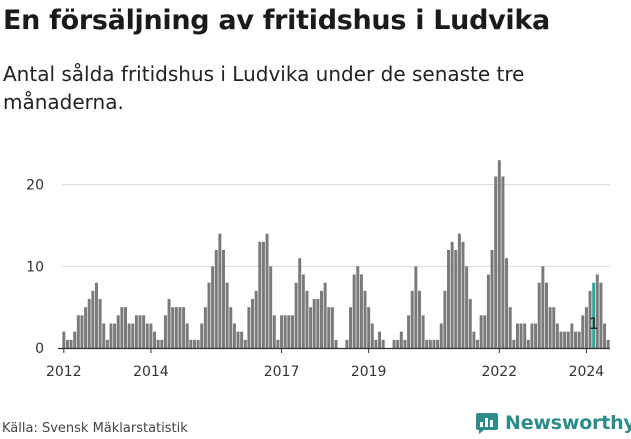 Image resolution: width=631 pixels, height=439 pixels. What do you see at coordinates (568, 423) in the screenshot?
I see `brand-name: Newsworthy` at bounding box center [568, 423].